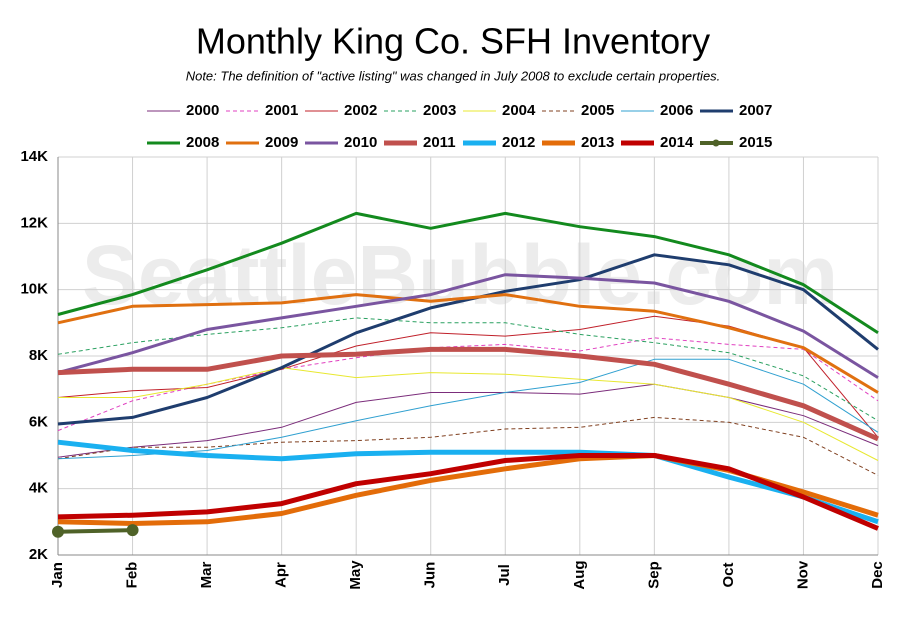 The height and width of the screenshot is (618, 907). I want to click on y-tick-label: 2K, so click(38, 554).